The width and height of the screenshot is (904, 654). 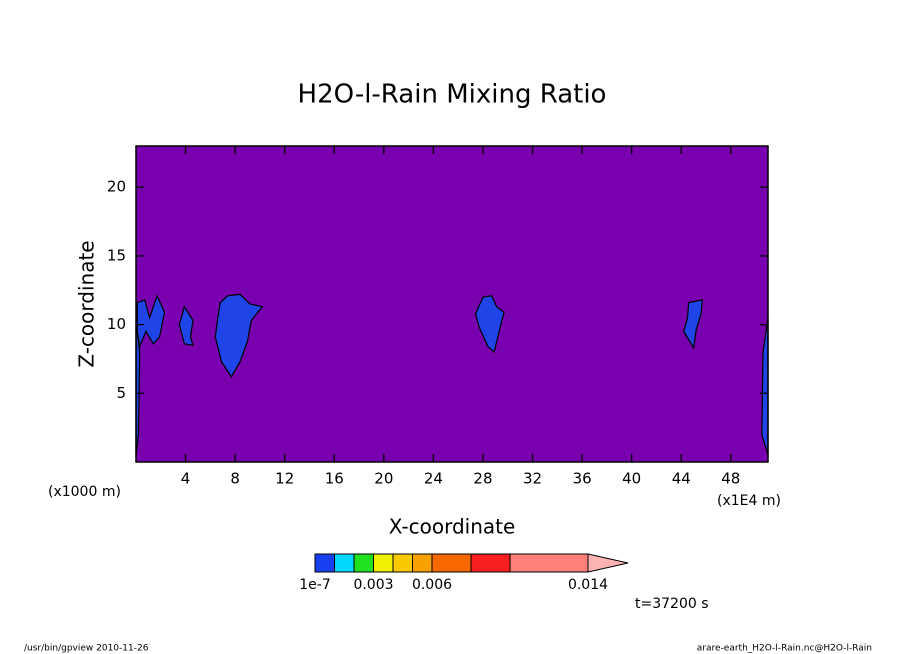 I want to click on y-tick-label: 10, so click(x=116, y=324).